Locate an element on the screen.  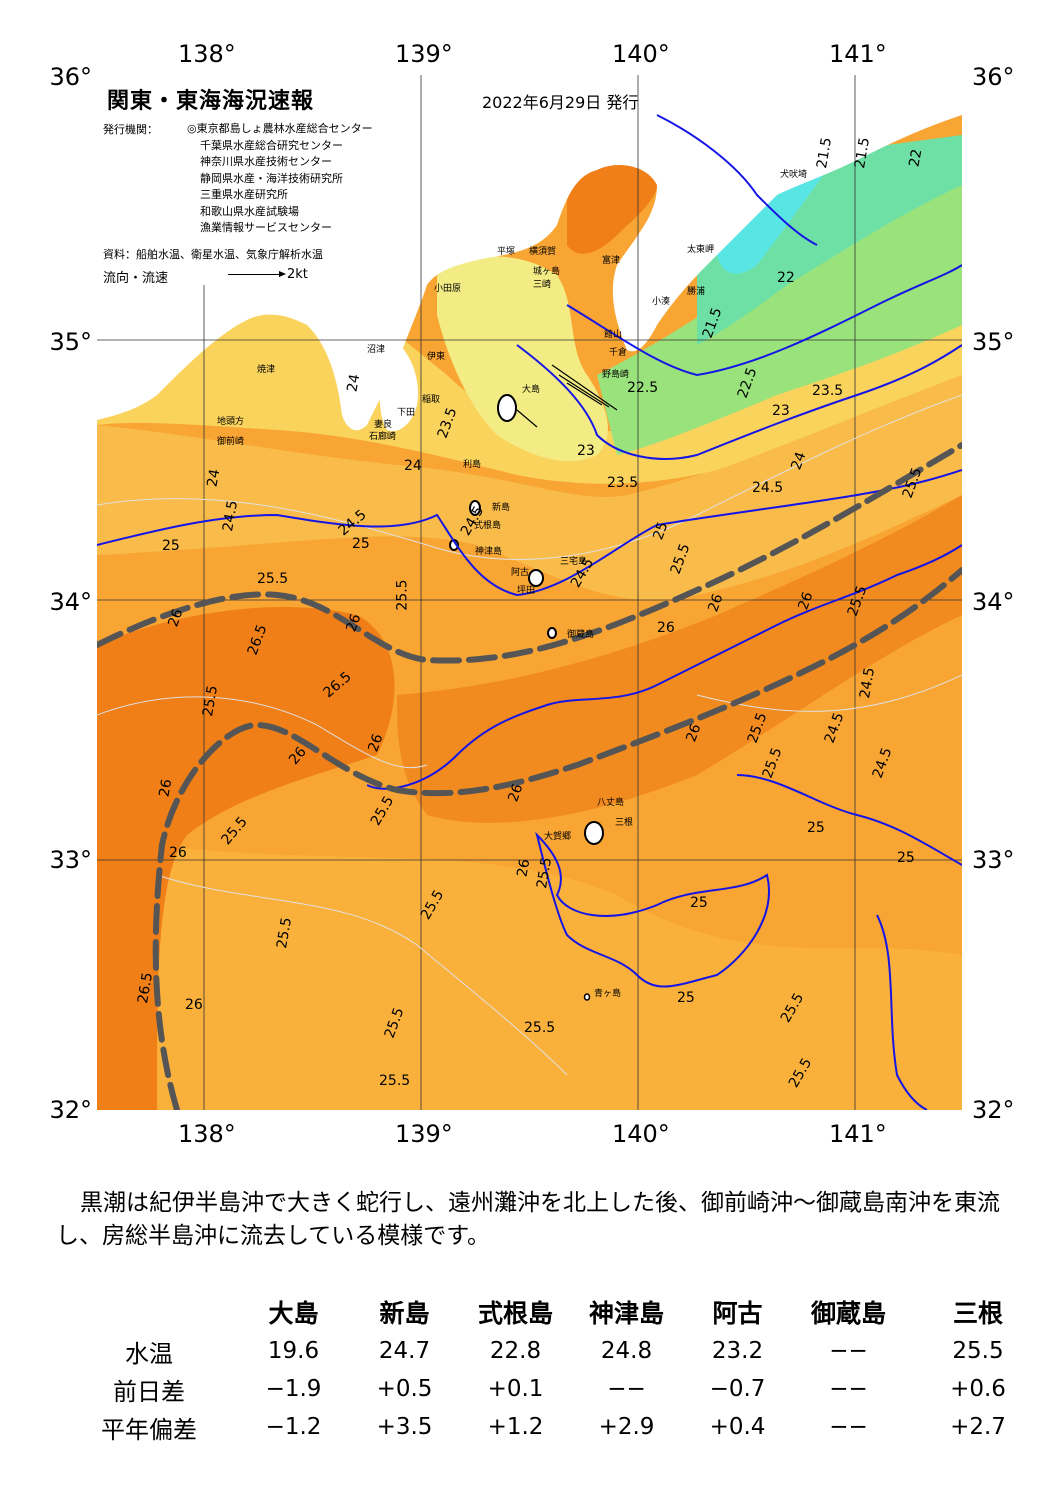
land-oshima is located at coordinates (507, 408).